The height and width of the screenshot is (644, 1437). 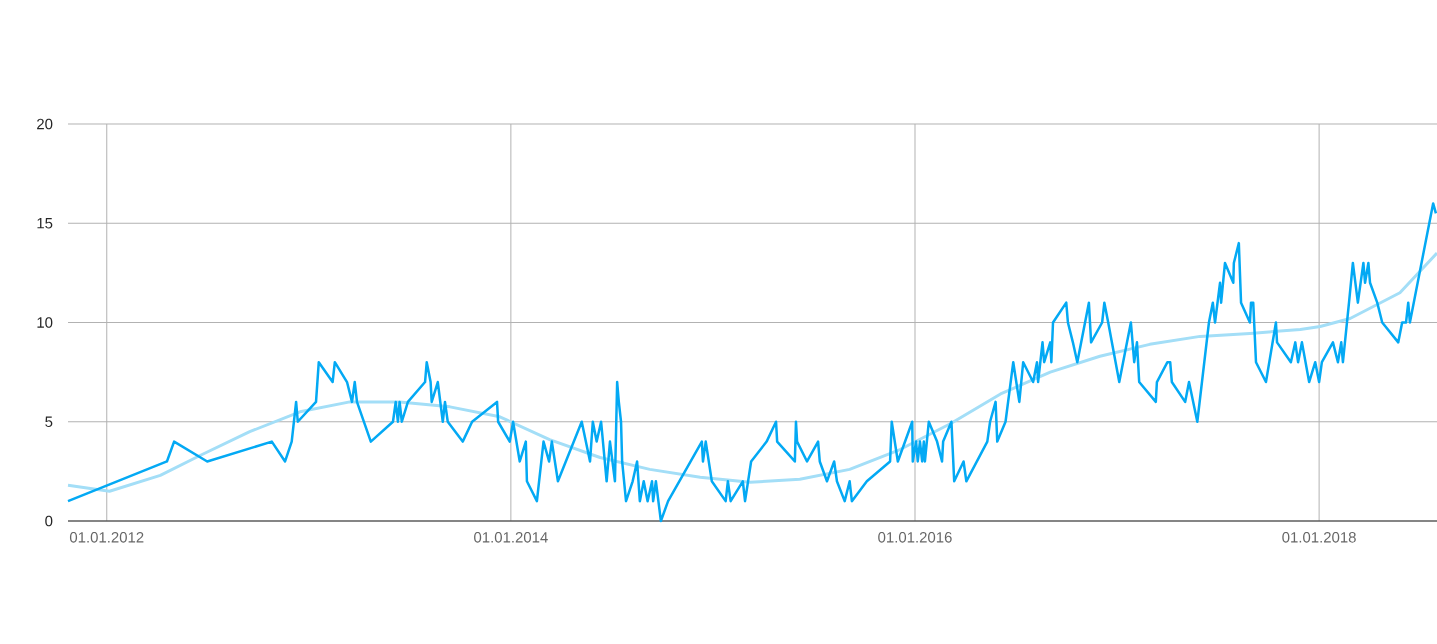 I want to click on x-tick-label: 01.01.2014, so click(x=511, y=537).